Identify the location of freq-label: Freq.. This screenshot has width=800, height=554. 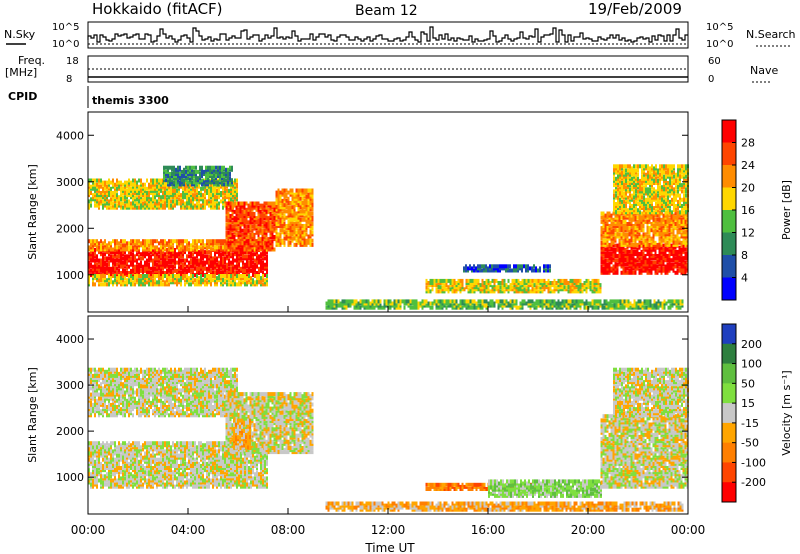
(31, 60).